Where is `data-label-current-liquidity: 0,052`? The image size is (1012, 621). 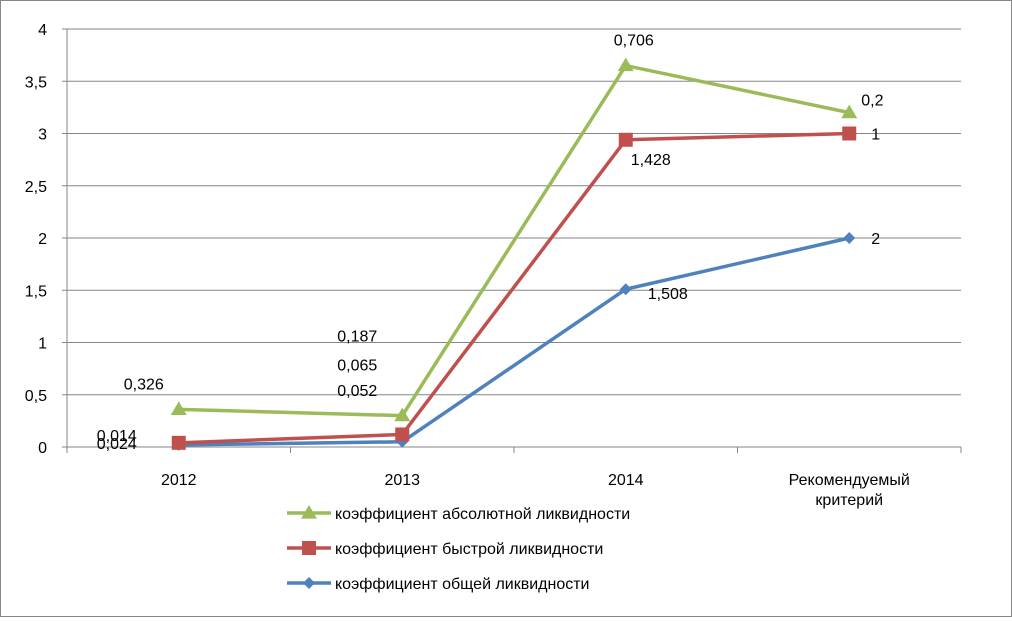 data-label-current-liquidity: 0,052 is located at coordinates (357, 391).